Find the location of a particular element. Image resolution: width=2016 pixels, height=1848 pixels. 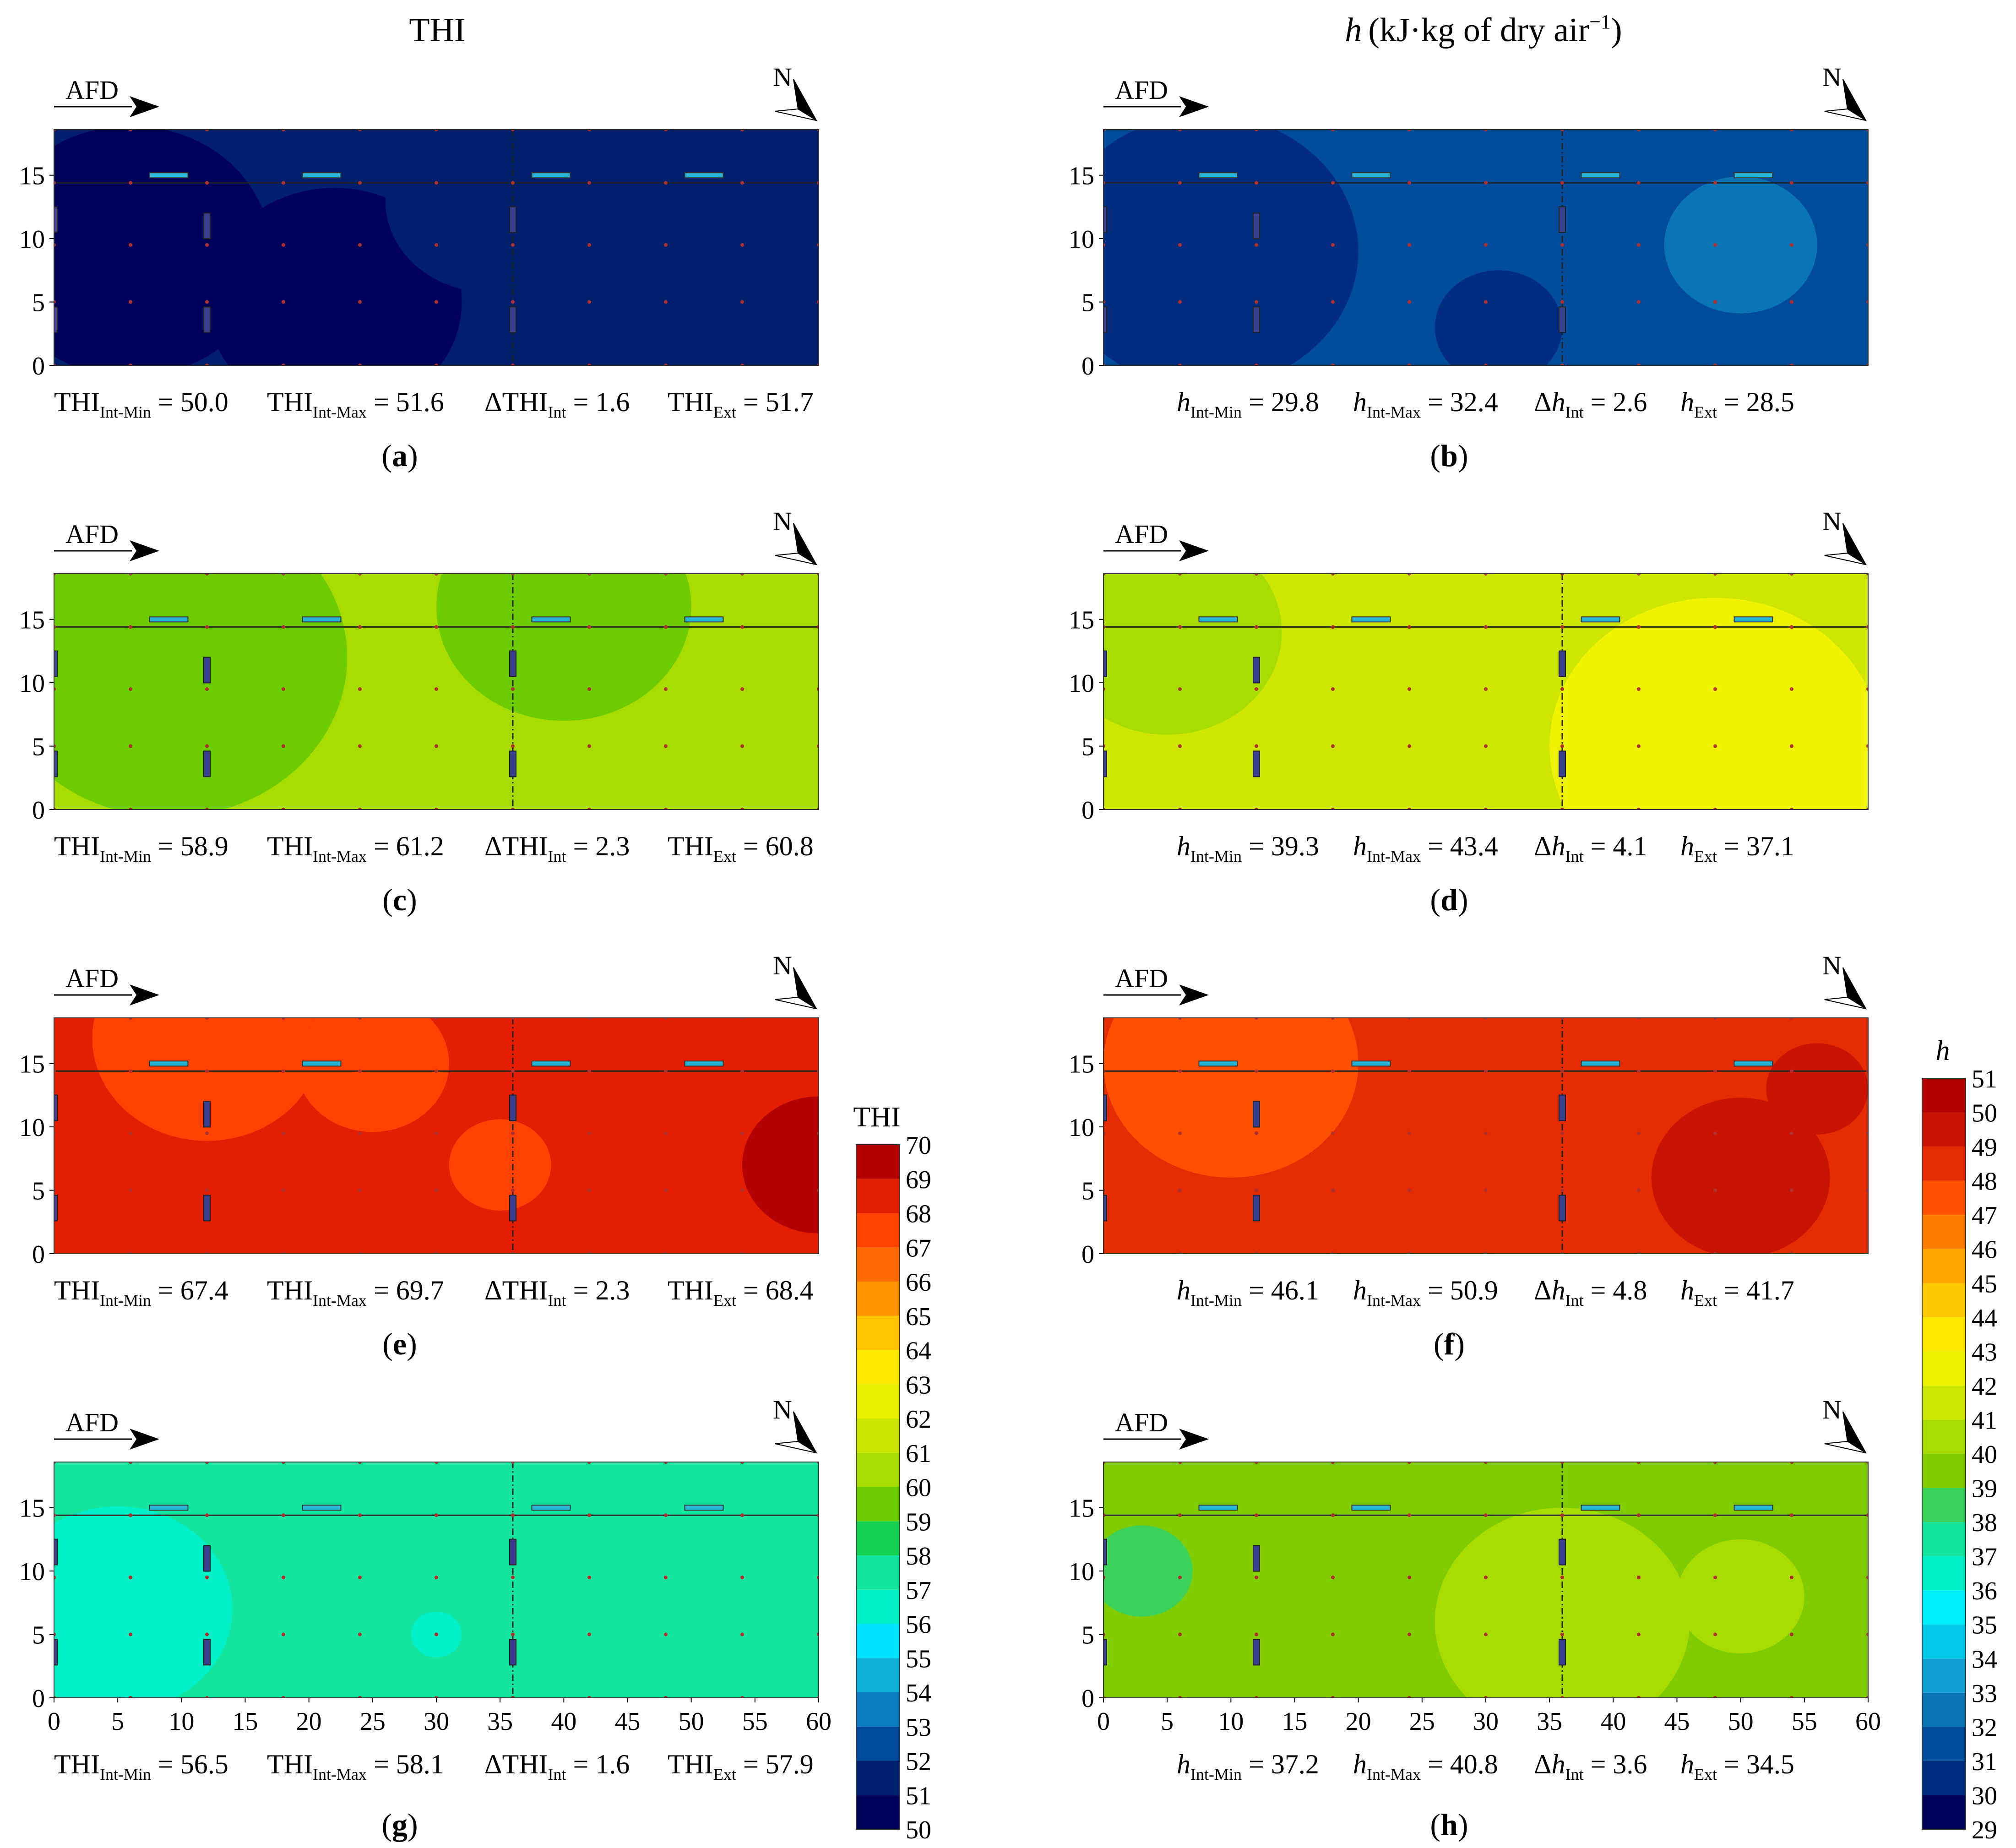

legend-tick-label: 41 is located at coordinates (1984, 1421).